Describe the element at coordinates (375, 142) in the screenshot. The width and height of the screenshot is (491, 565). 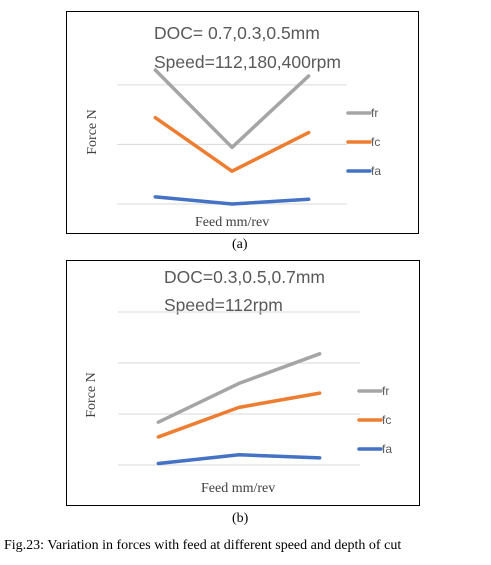
I see `chart-a-legend-label-fc: fc` at that location.